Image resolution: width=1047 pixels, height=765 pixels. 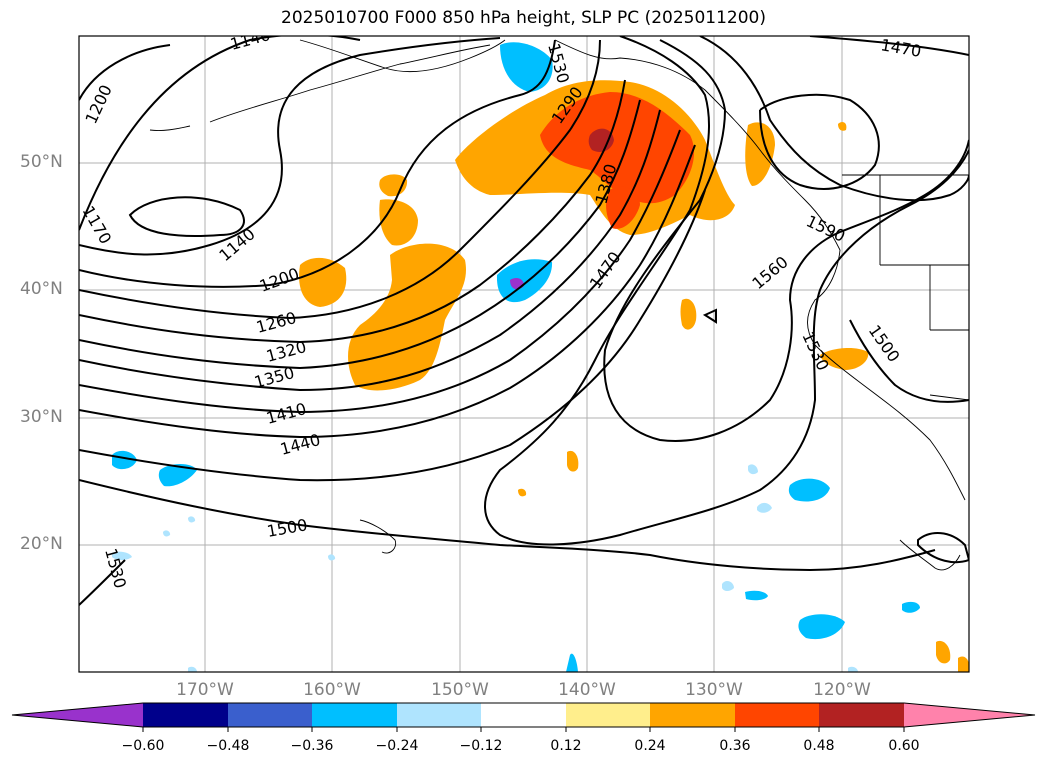 What do you see at coordinates (397, 746) in the screenshot?
I see `colorbar-tick-label: −0.24` at bounding box center [397, 746].